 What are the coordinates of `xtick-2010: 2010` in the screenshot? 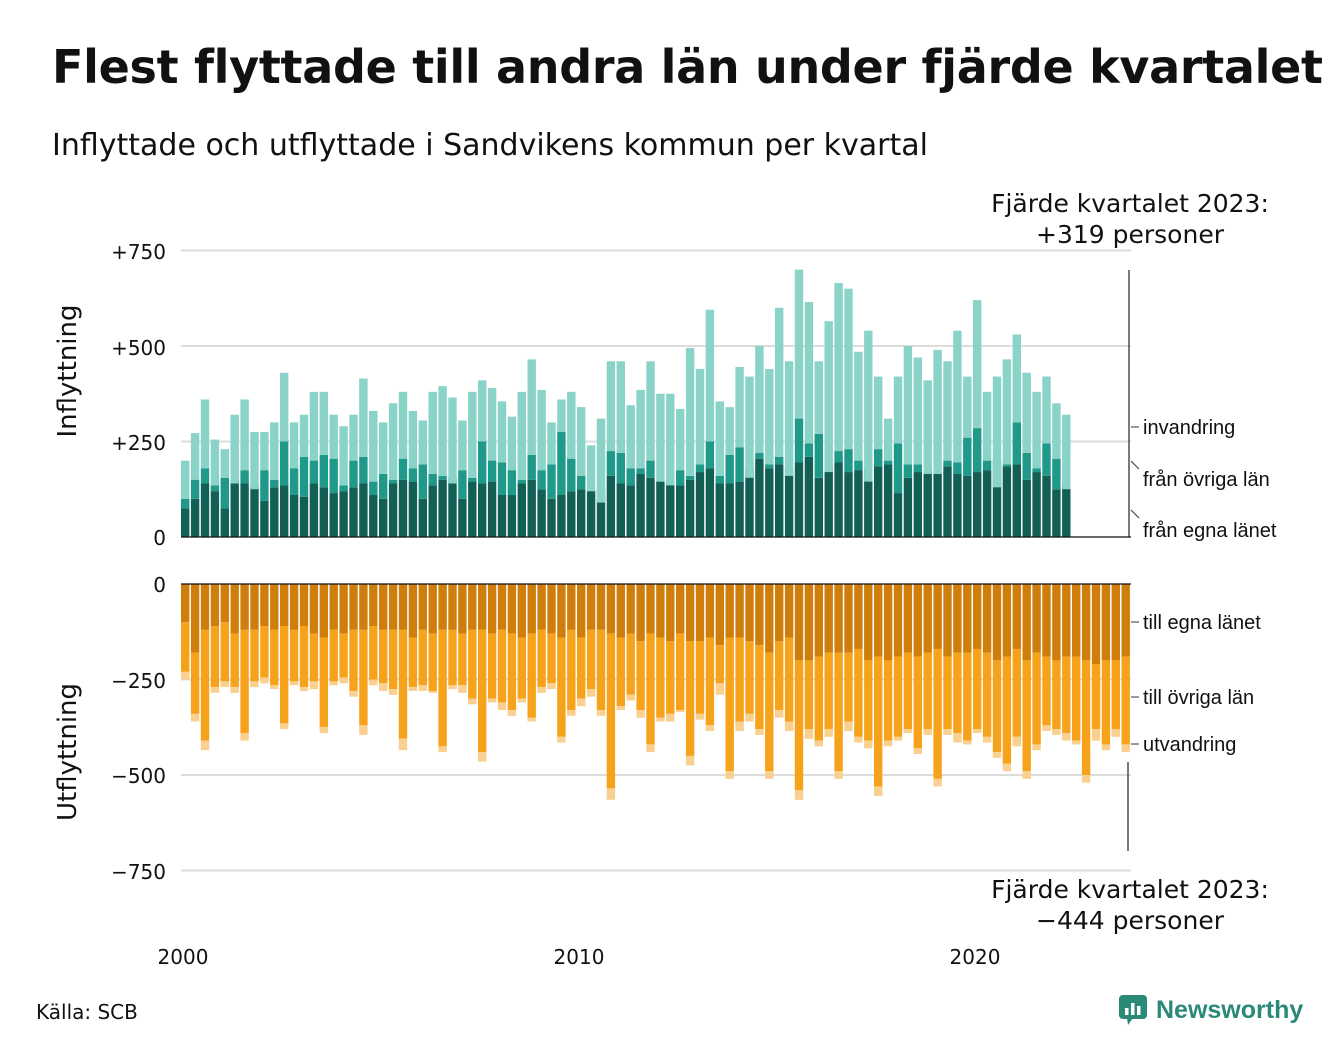 It's located at (579, 957).